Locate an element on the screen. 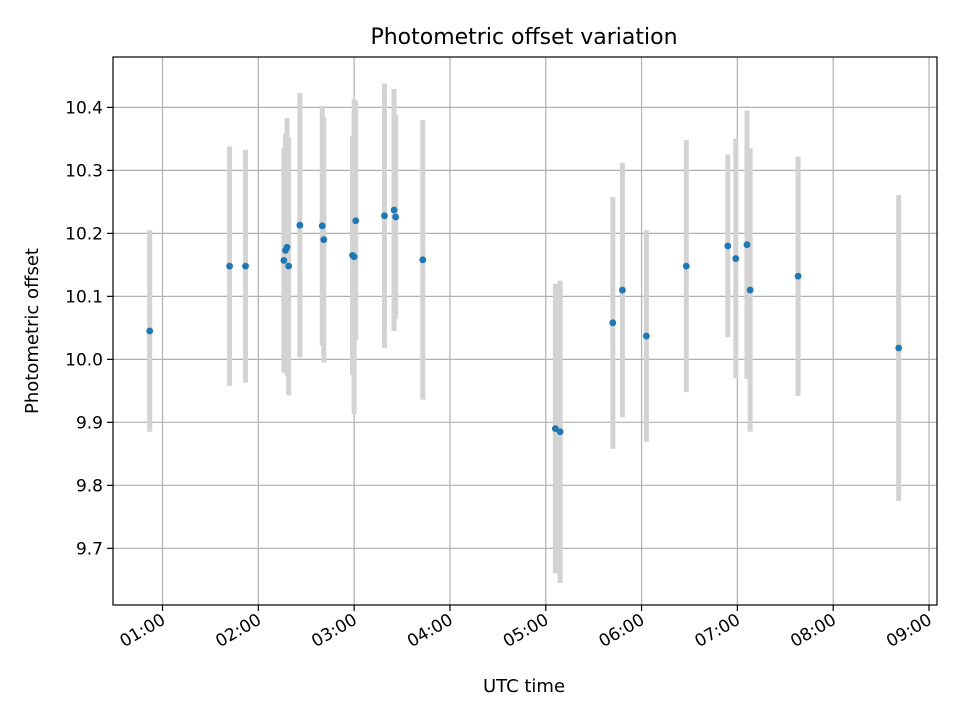 This screenshot has height=720, width=960. y-tick-label: 10.4 is located at coordinates (84, 108).